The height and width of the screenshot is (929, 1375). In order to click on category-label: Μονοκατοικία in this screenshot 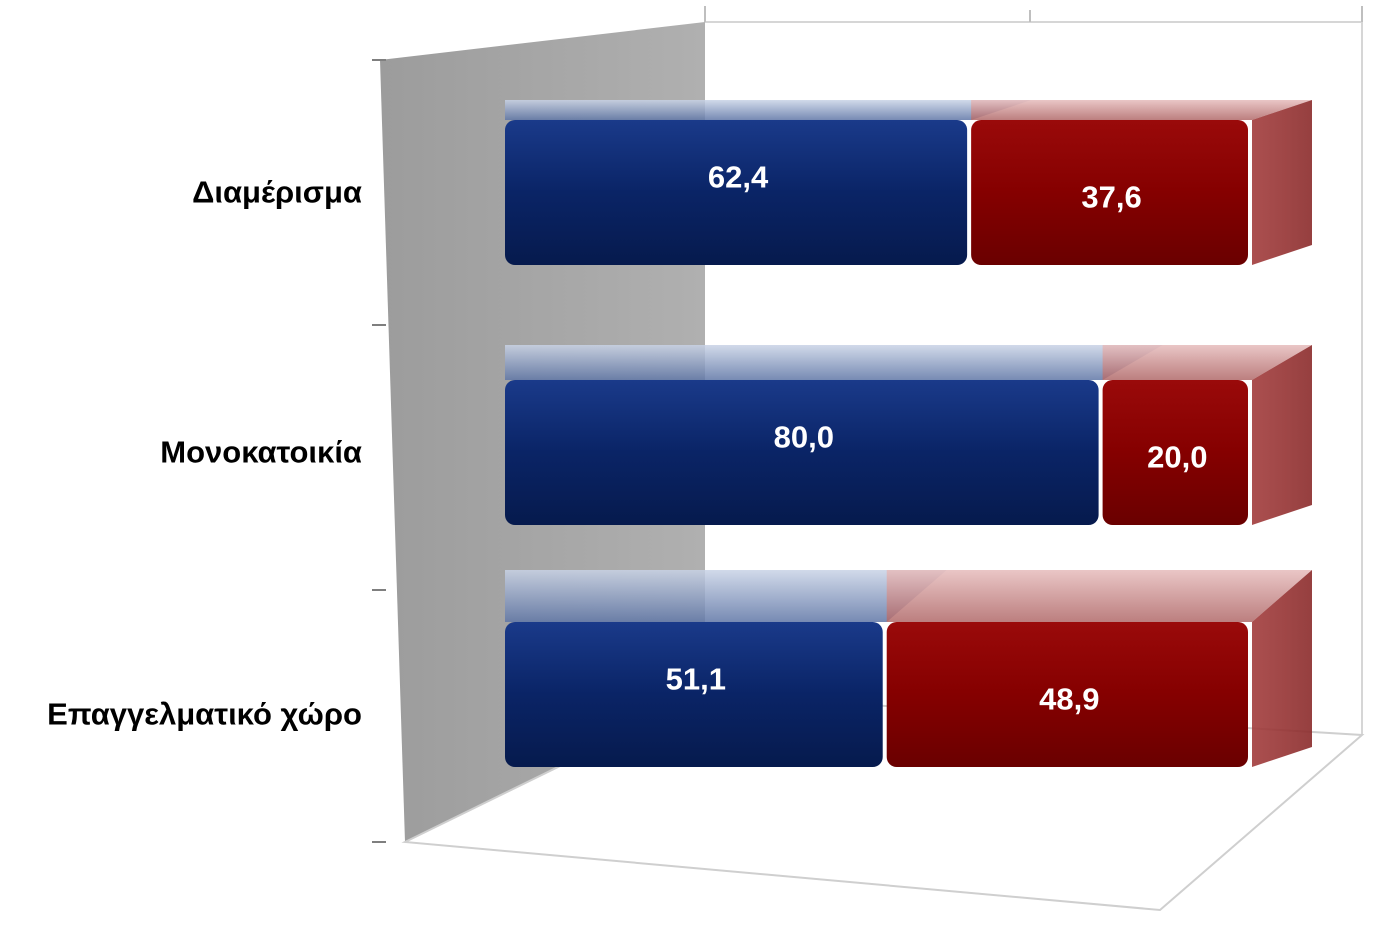, I will do `click(261, 452)`.